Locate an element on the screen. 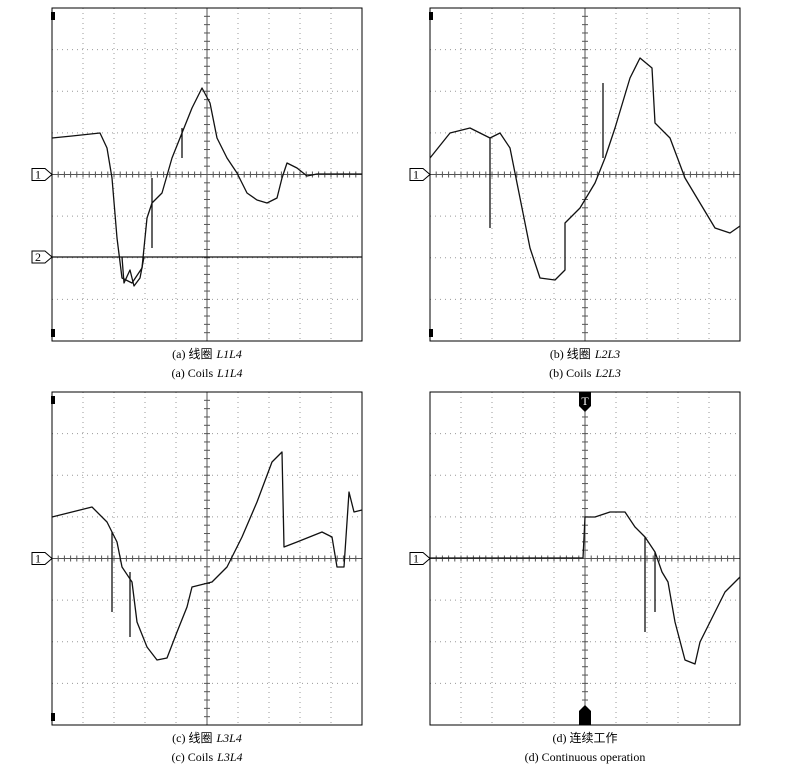  panel-c-trace is located at coordinates (207, 556).